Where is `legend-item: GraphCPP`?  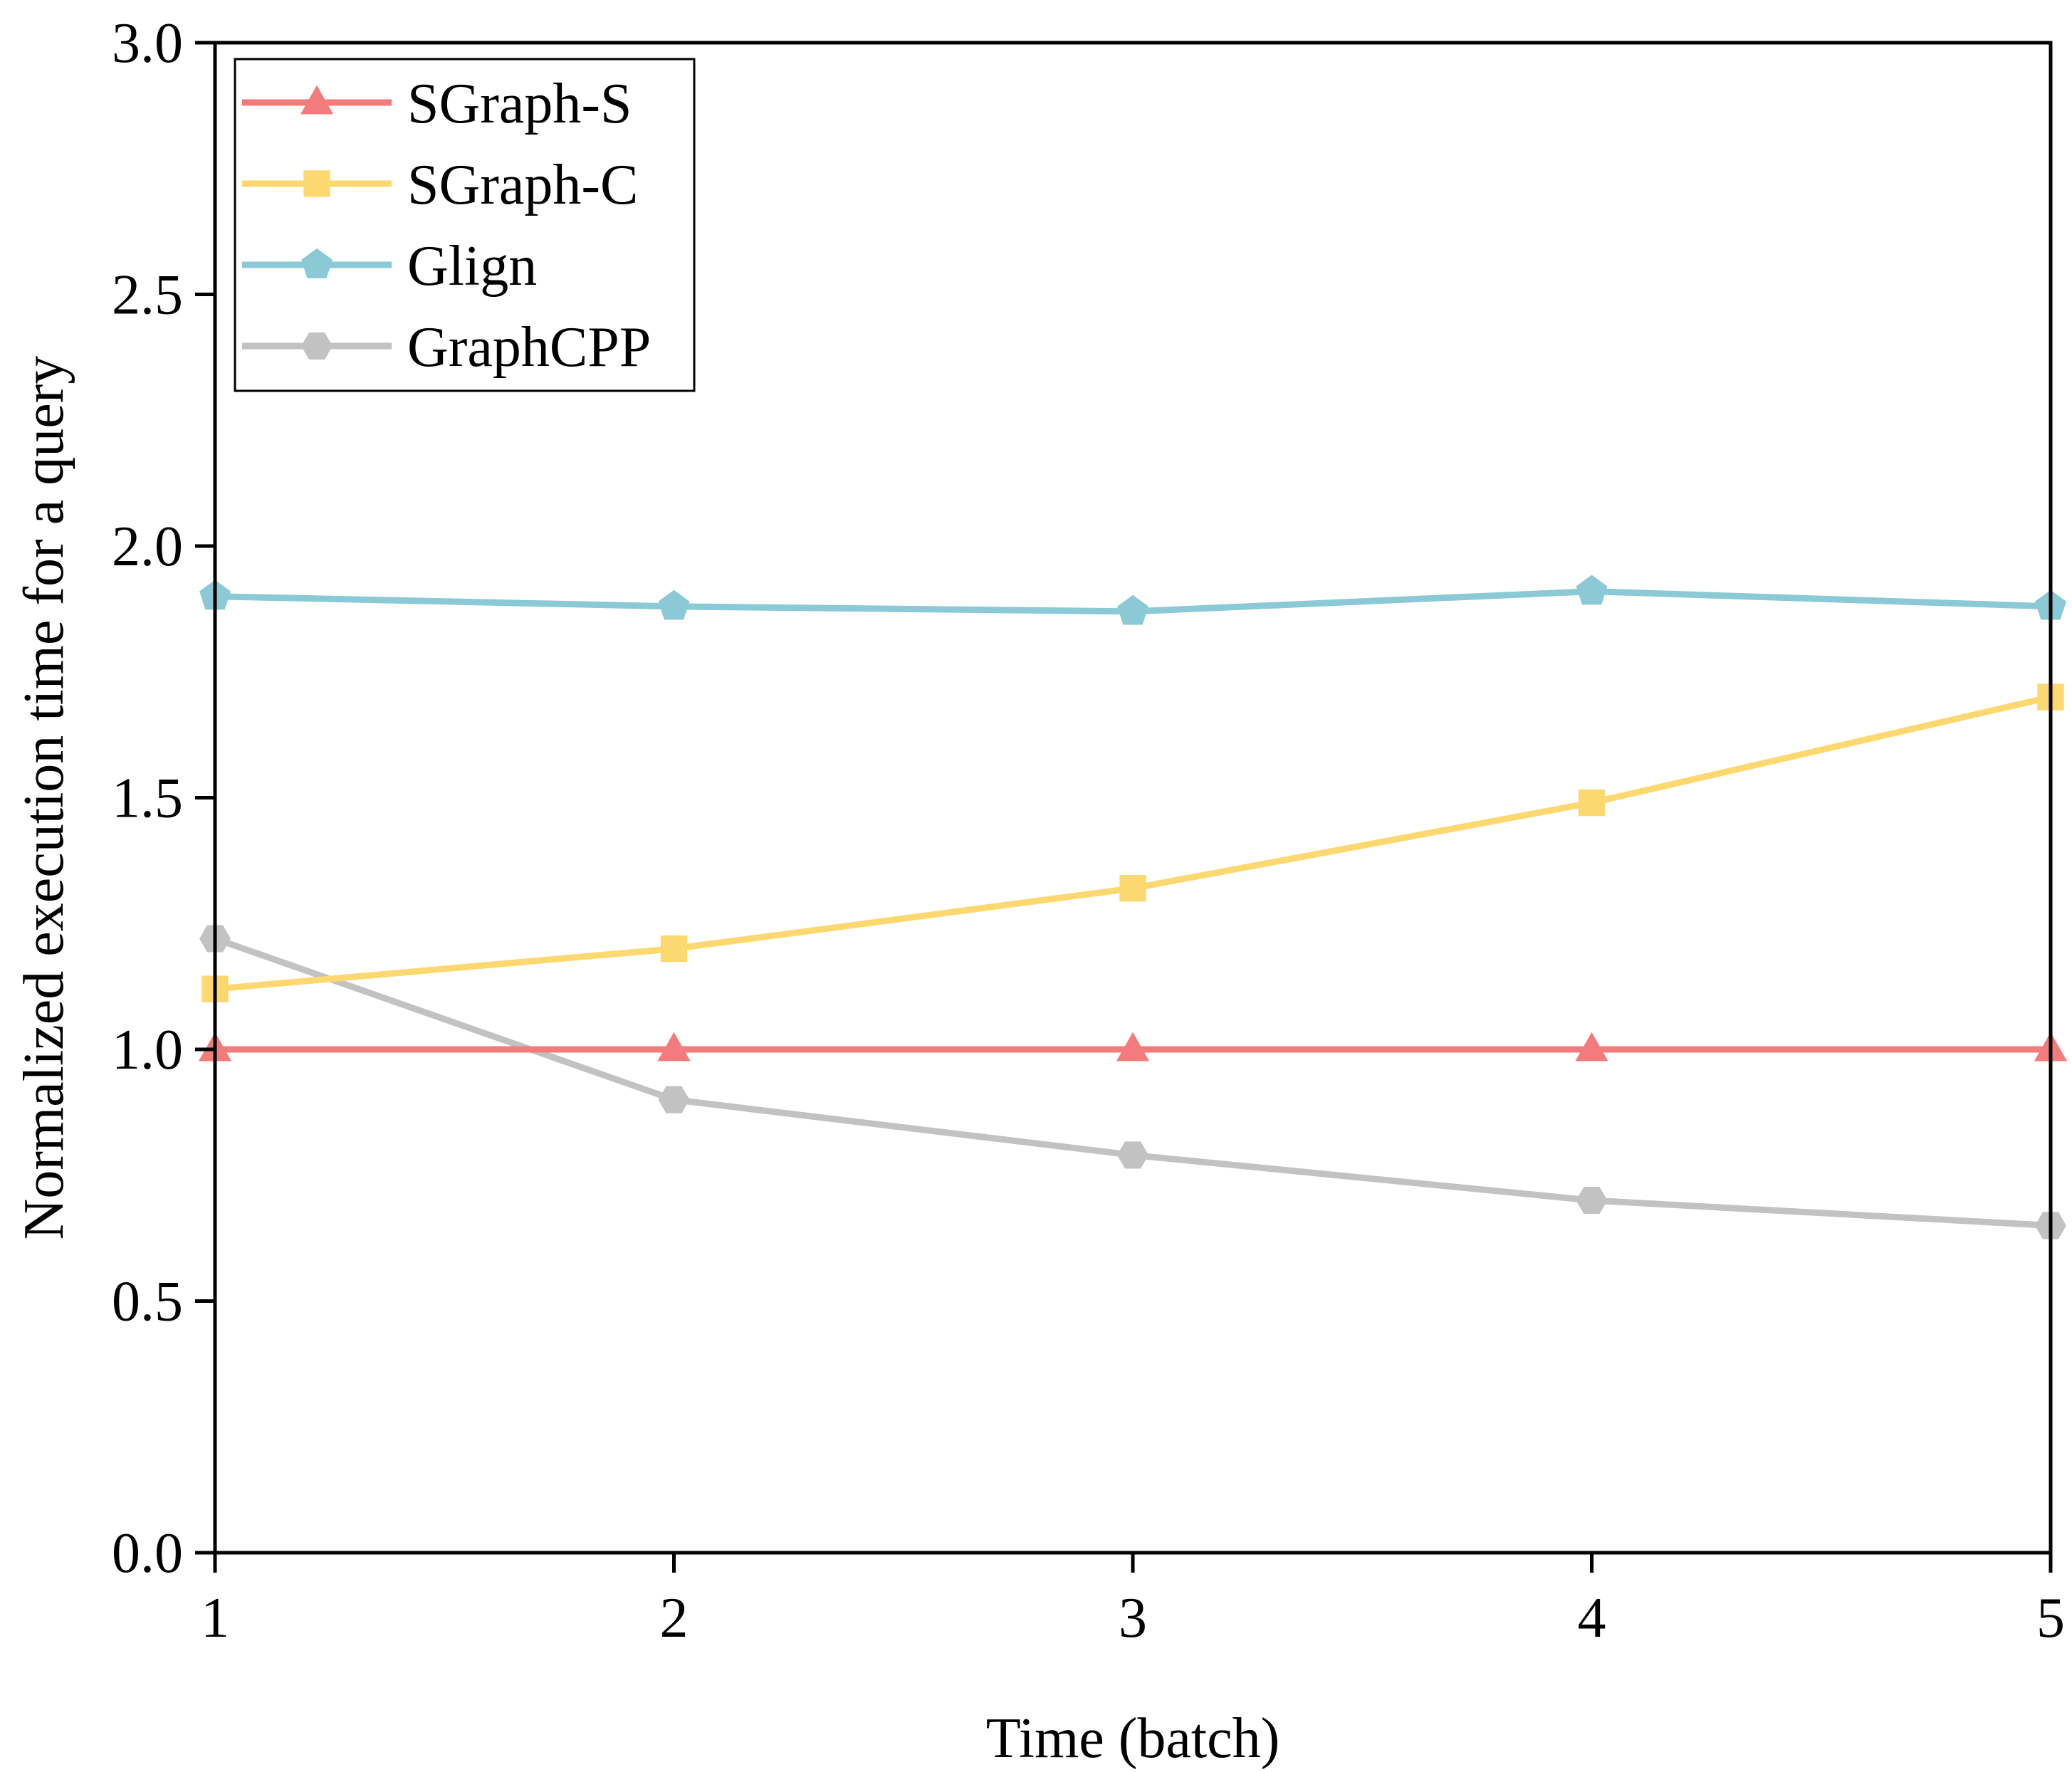 legend-item: GraphCPP is located at coordinates (446, 347).